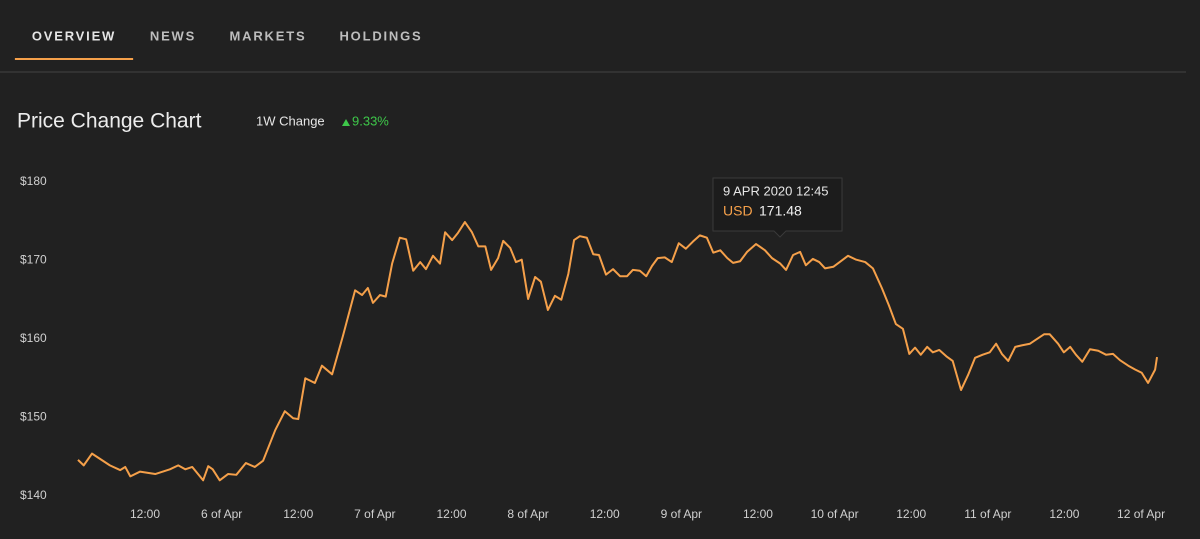  I want to click on y-tick-label: $140, so click(33, 495).